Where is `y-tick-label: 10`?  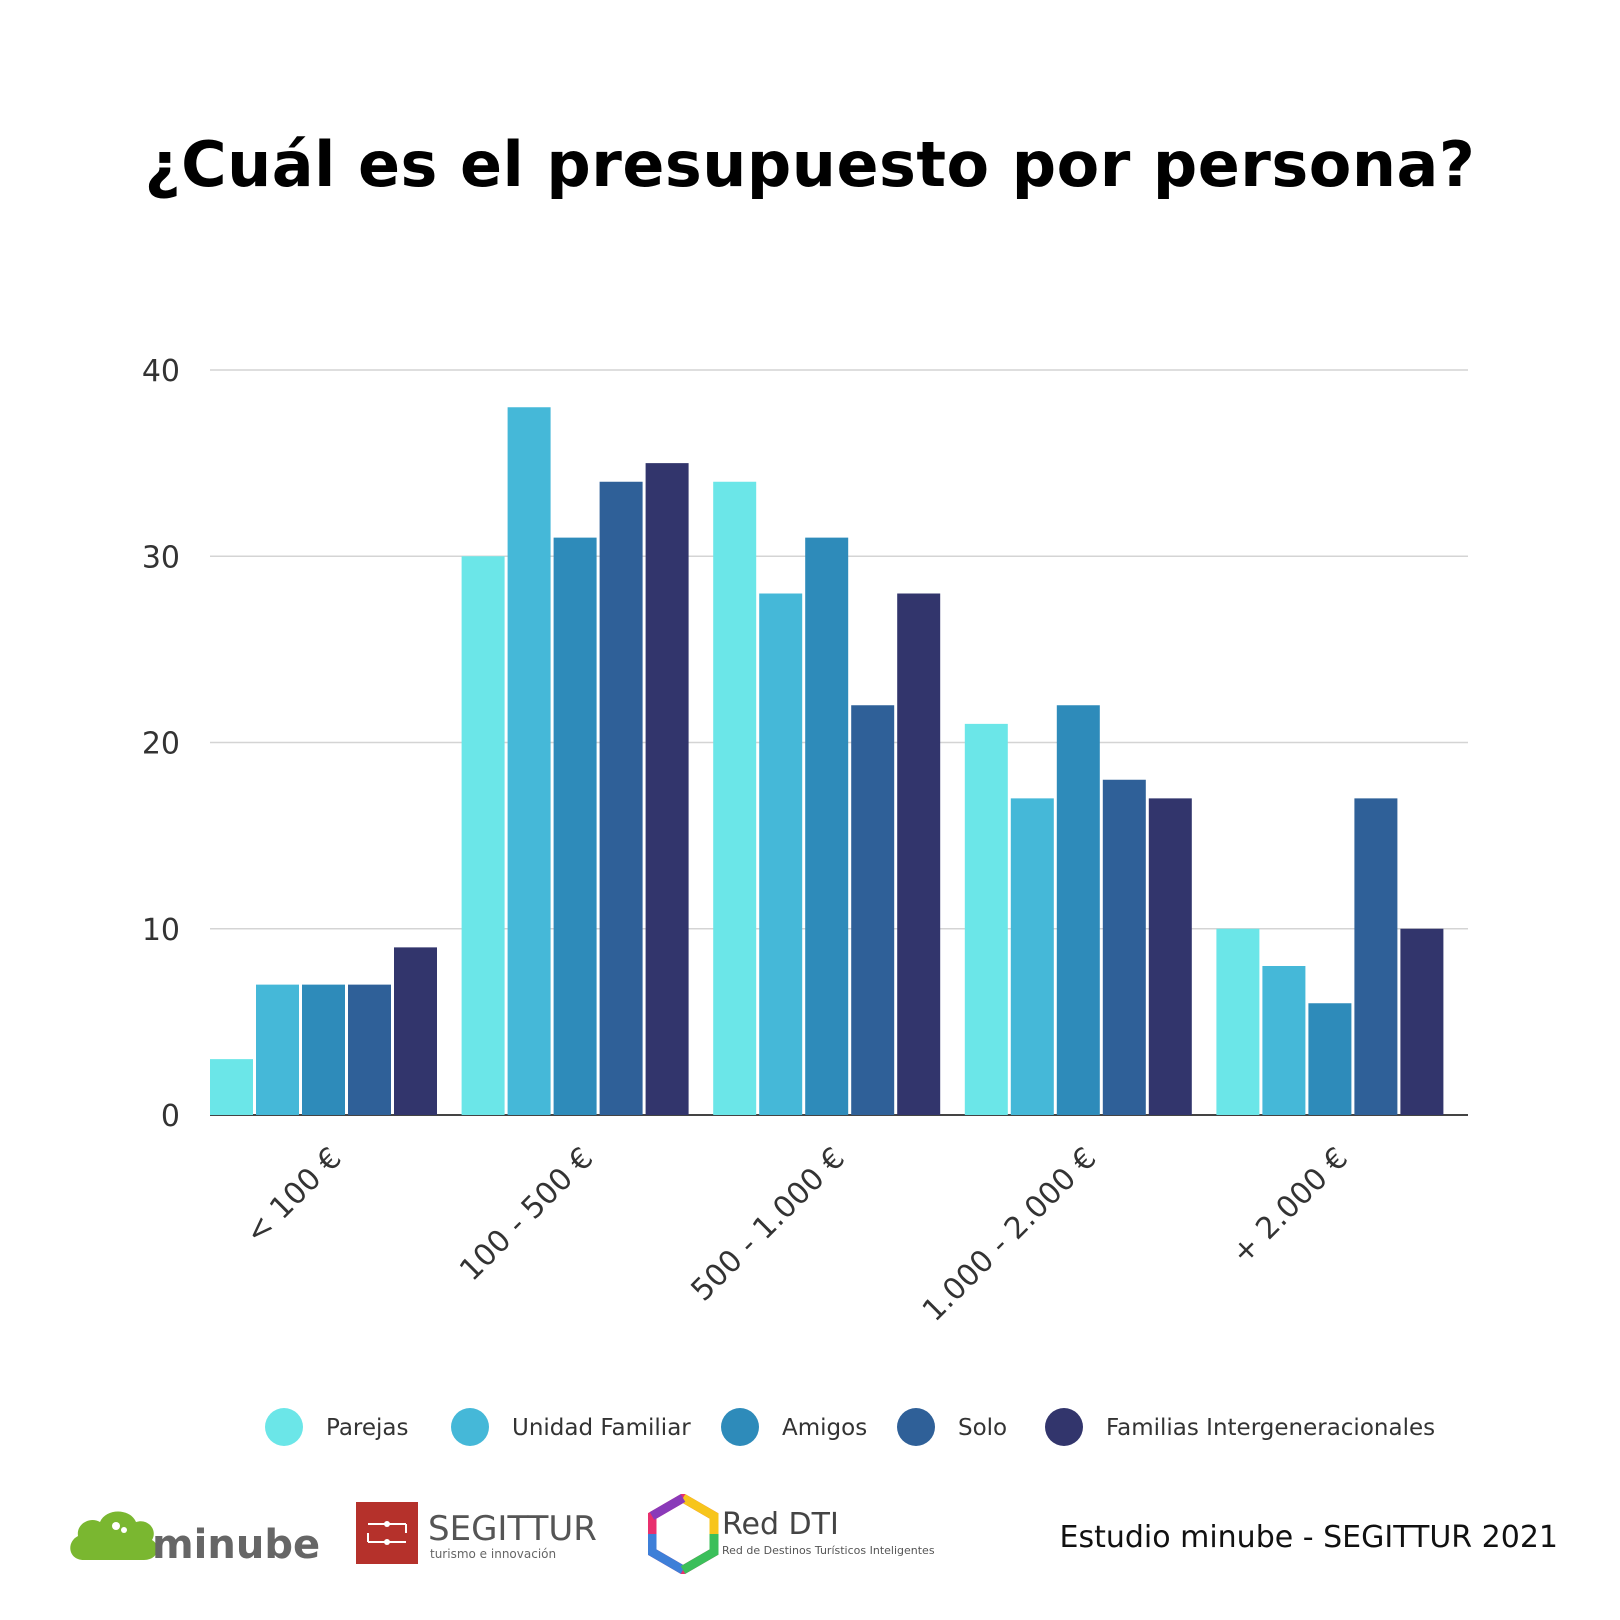 y-tick-label: 10 is located at coordinates (161, 930).